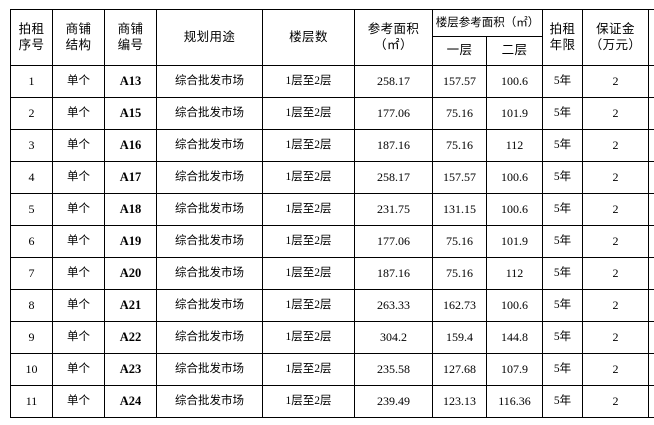 The image size is (654, 425). I want to click on column-header-deposit: 保证金 （万元）, so click(615, 37).